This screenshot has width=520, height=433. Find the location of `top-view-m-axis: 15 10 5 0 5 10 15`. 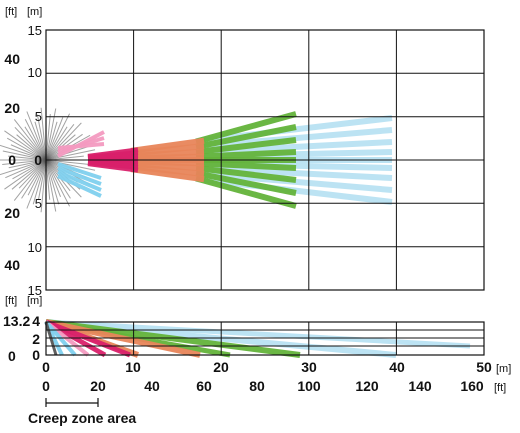

top-view-m-axis: 15 10 5 0 5 10 15 is located at coordinates (35, 160).